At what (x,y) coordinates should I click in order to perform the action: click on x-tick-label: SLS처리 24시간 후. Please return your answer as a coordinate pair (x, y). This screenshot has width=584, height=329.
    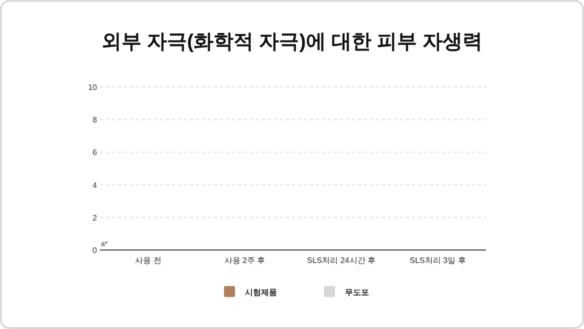
    Looking at the image, I should click on (341, 260).